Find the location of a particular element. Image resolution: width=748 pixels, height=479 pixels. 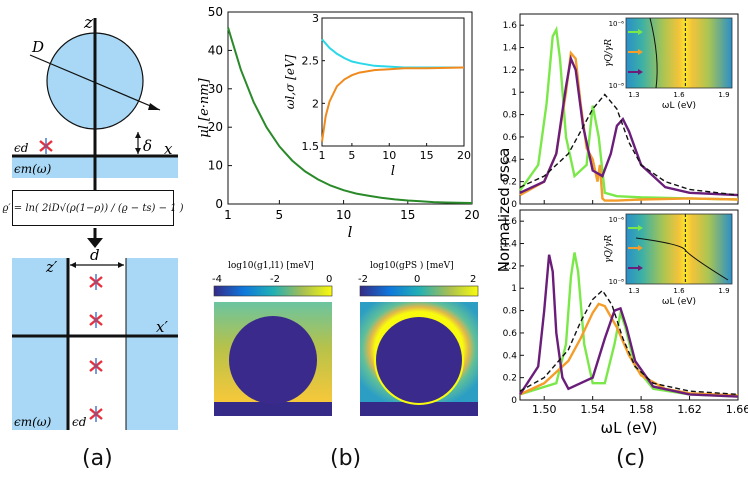

conformal-map-formula: ϱ′ = ln( 2iD√(ρ(1−ρ)) / (ϱ − ts) − 1 ) is located at coordinates (93, 208).